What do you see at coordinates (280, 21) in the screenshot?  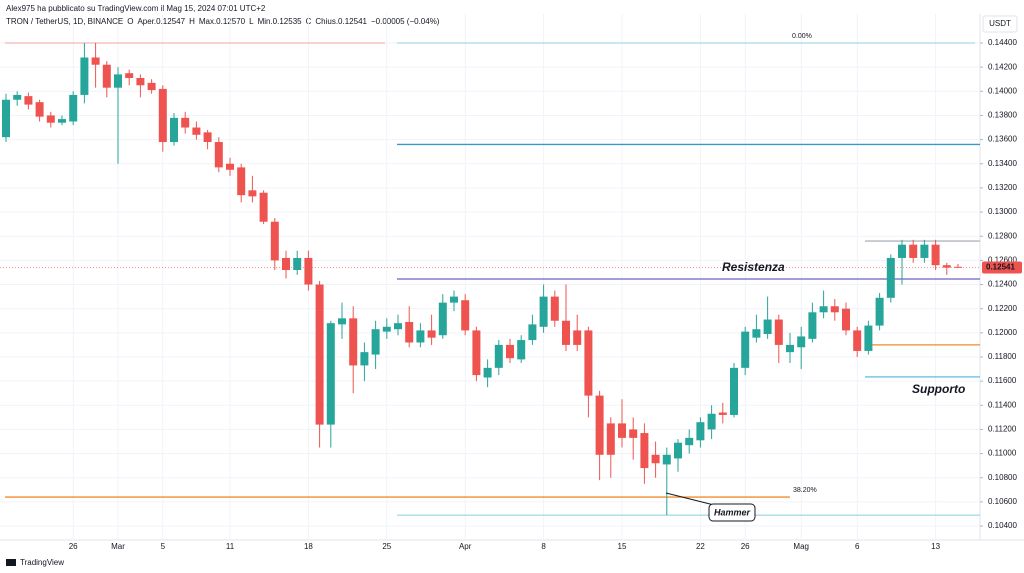 I see `legend-text: Min.0.12535` at bounding box center [280, 21].